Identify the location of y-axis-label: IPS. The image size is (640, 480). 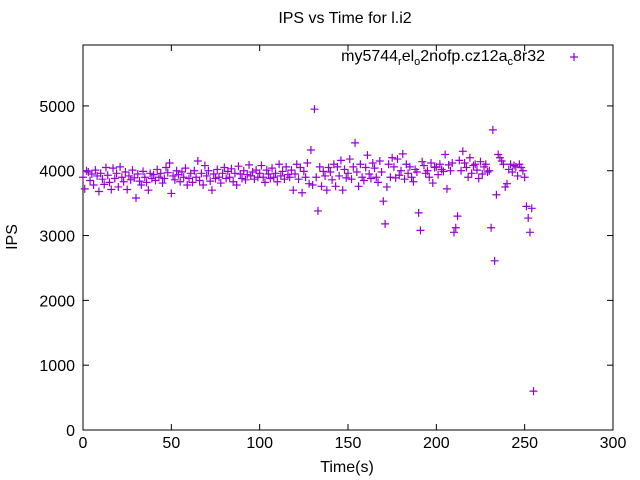
(12, 237).